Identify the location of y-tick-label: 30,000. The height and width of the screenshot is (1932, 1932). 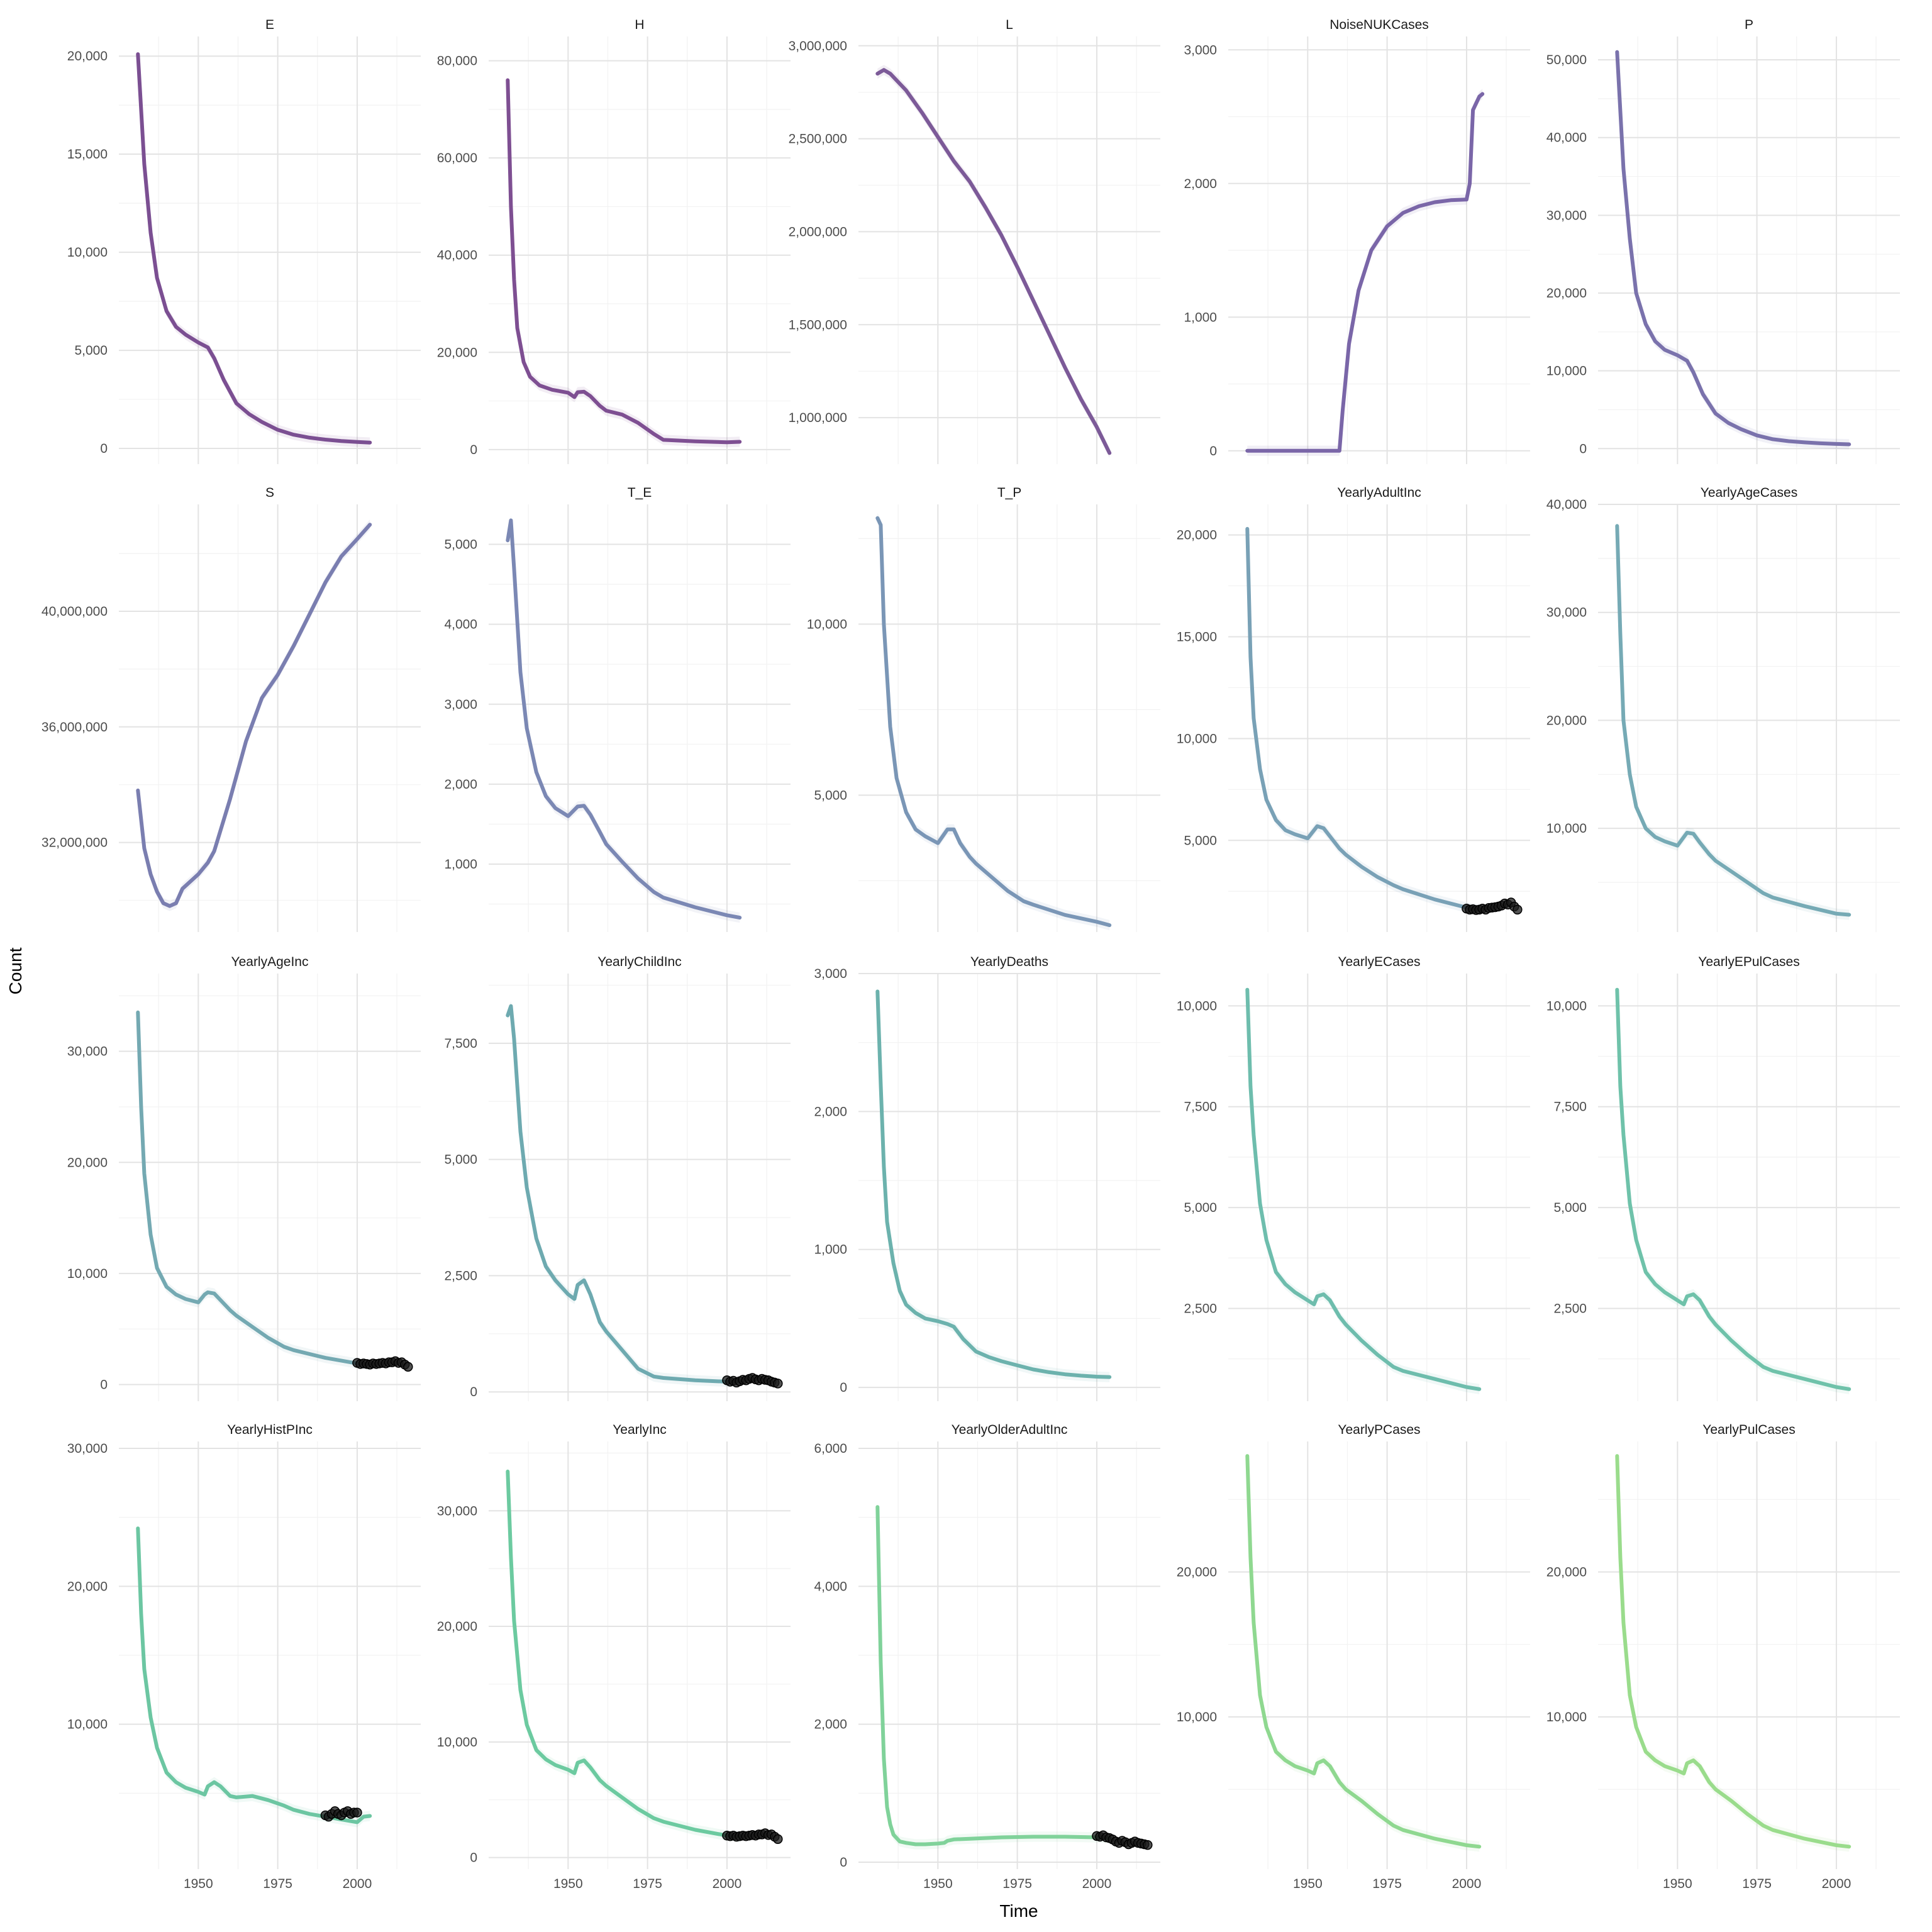
(1566, 215).